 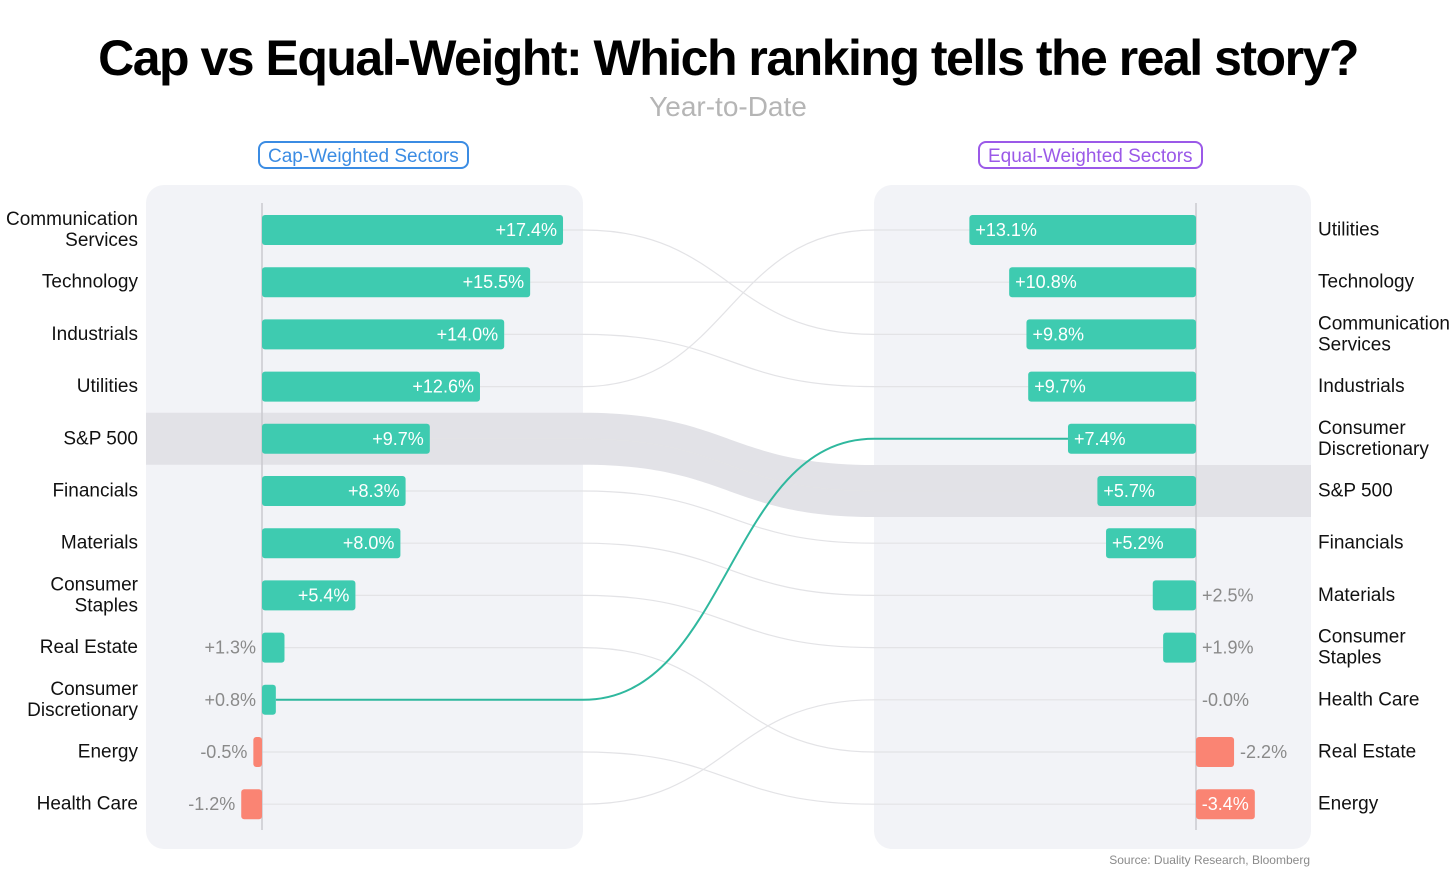 What do you see at coordinates (1082, 230) in the screenshot?
I see `right-bar-utilities` at bounding box center [1082, 230].